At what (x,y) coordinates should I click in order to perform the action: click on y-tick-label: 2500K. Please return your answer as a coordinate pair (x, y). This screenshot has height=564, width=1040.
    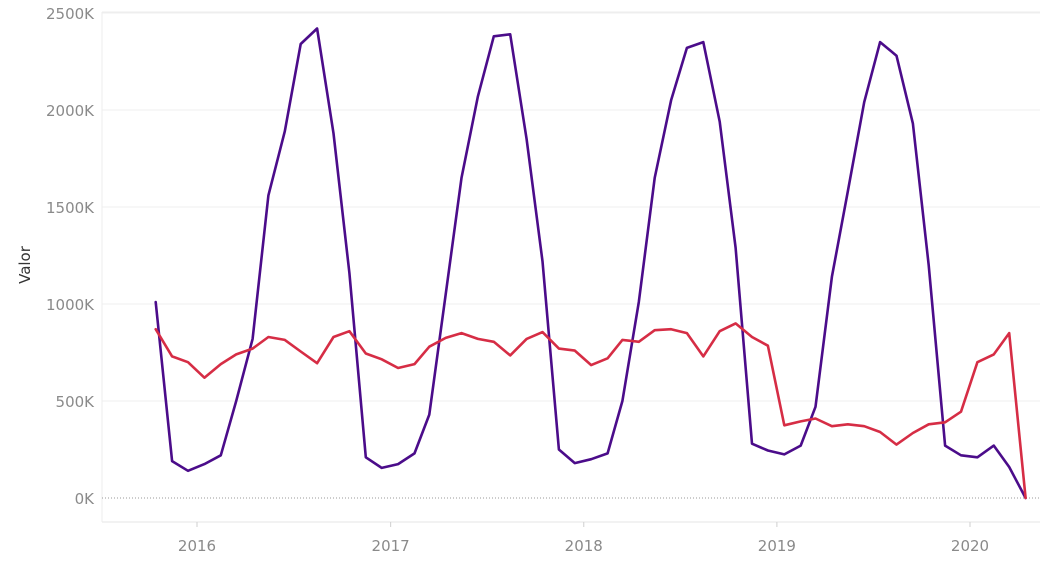
    Looking at the image, I should click on (70, 14).